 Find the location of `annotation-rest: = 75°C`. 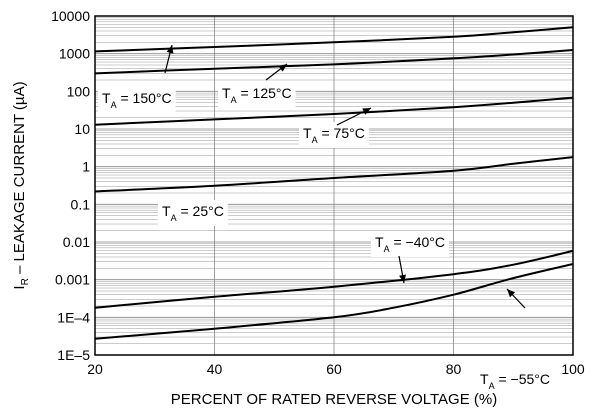

annotation-rest: = 75°C is located at coordinates (341, 133).